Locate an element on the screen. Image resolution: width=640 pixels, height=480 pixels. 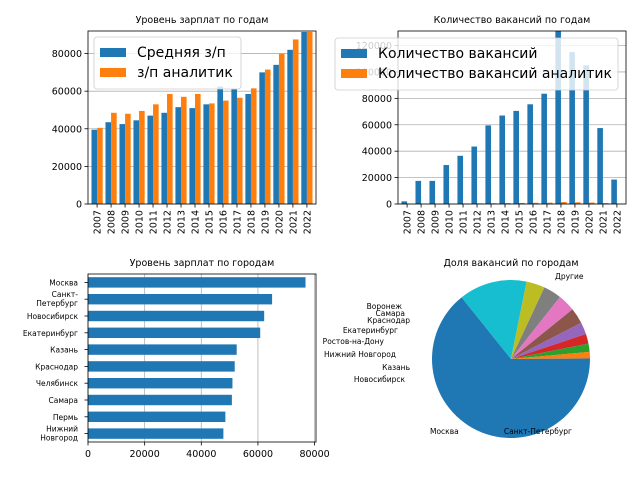
x-tick-label: 2010 is located at coordinates (450, 222).